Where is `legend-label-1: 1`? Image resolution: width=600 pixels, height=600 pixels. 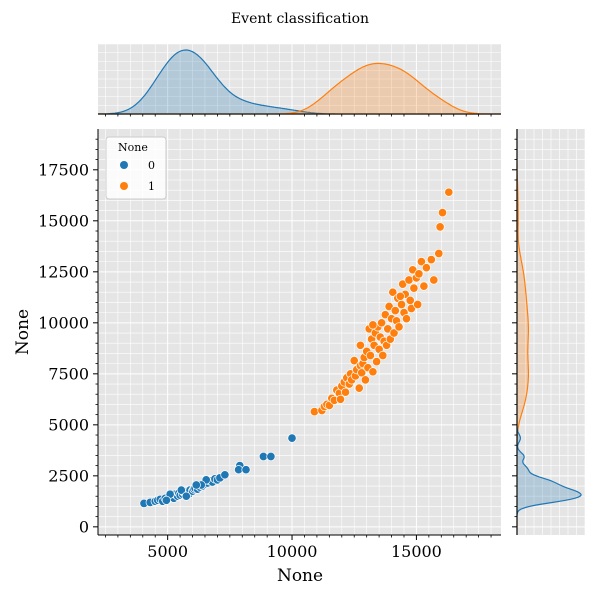 legend-label-1: 1 is located at coordinates (151, 186).